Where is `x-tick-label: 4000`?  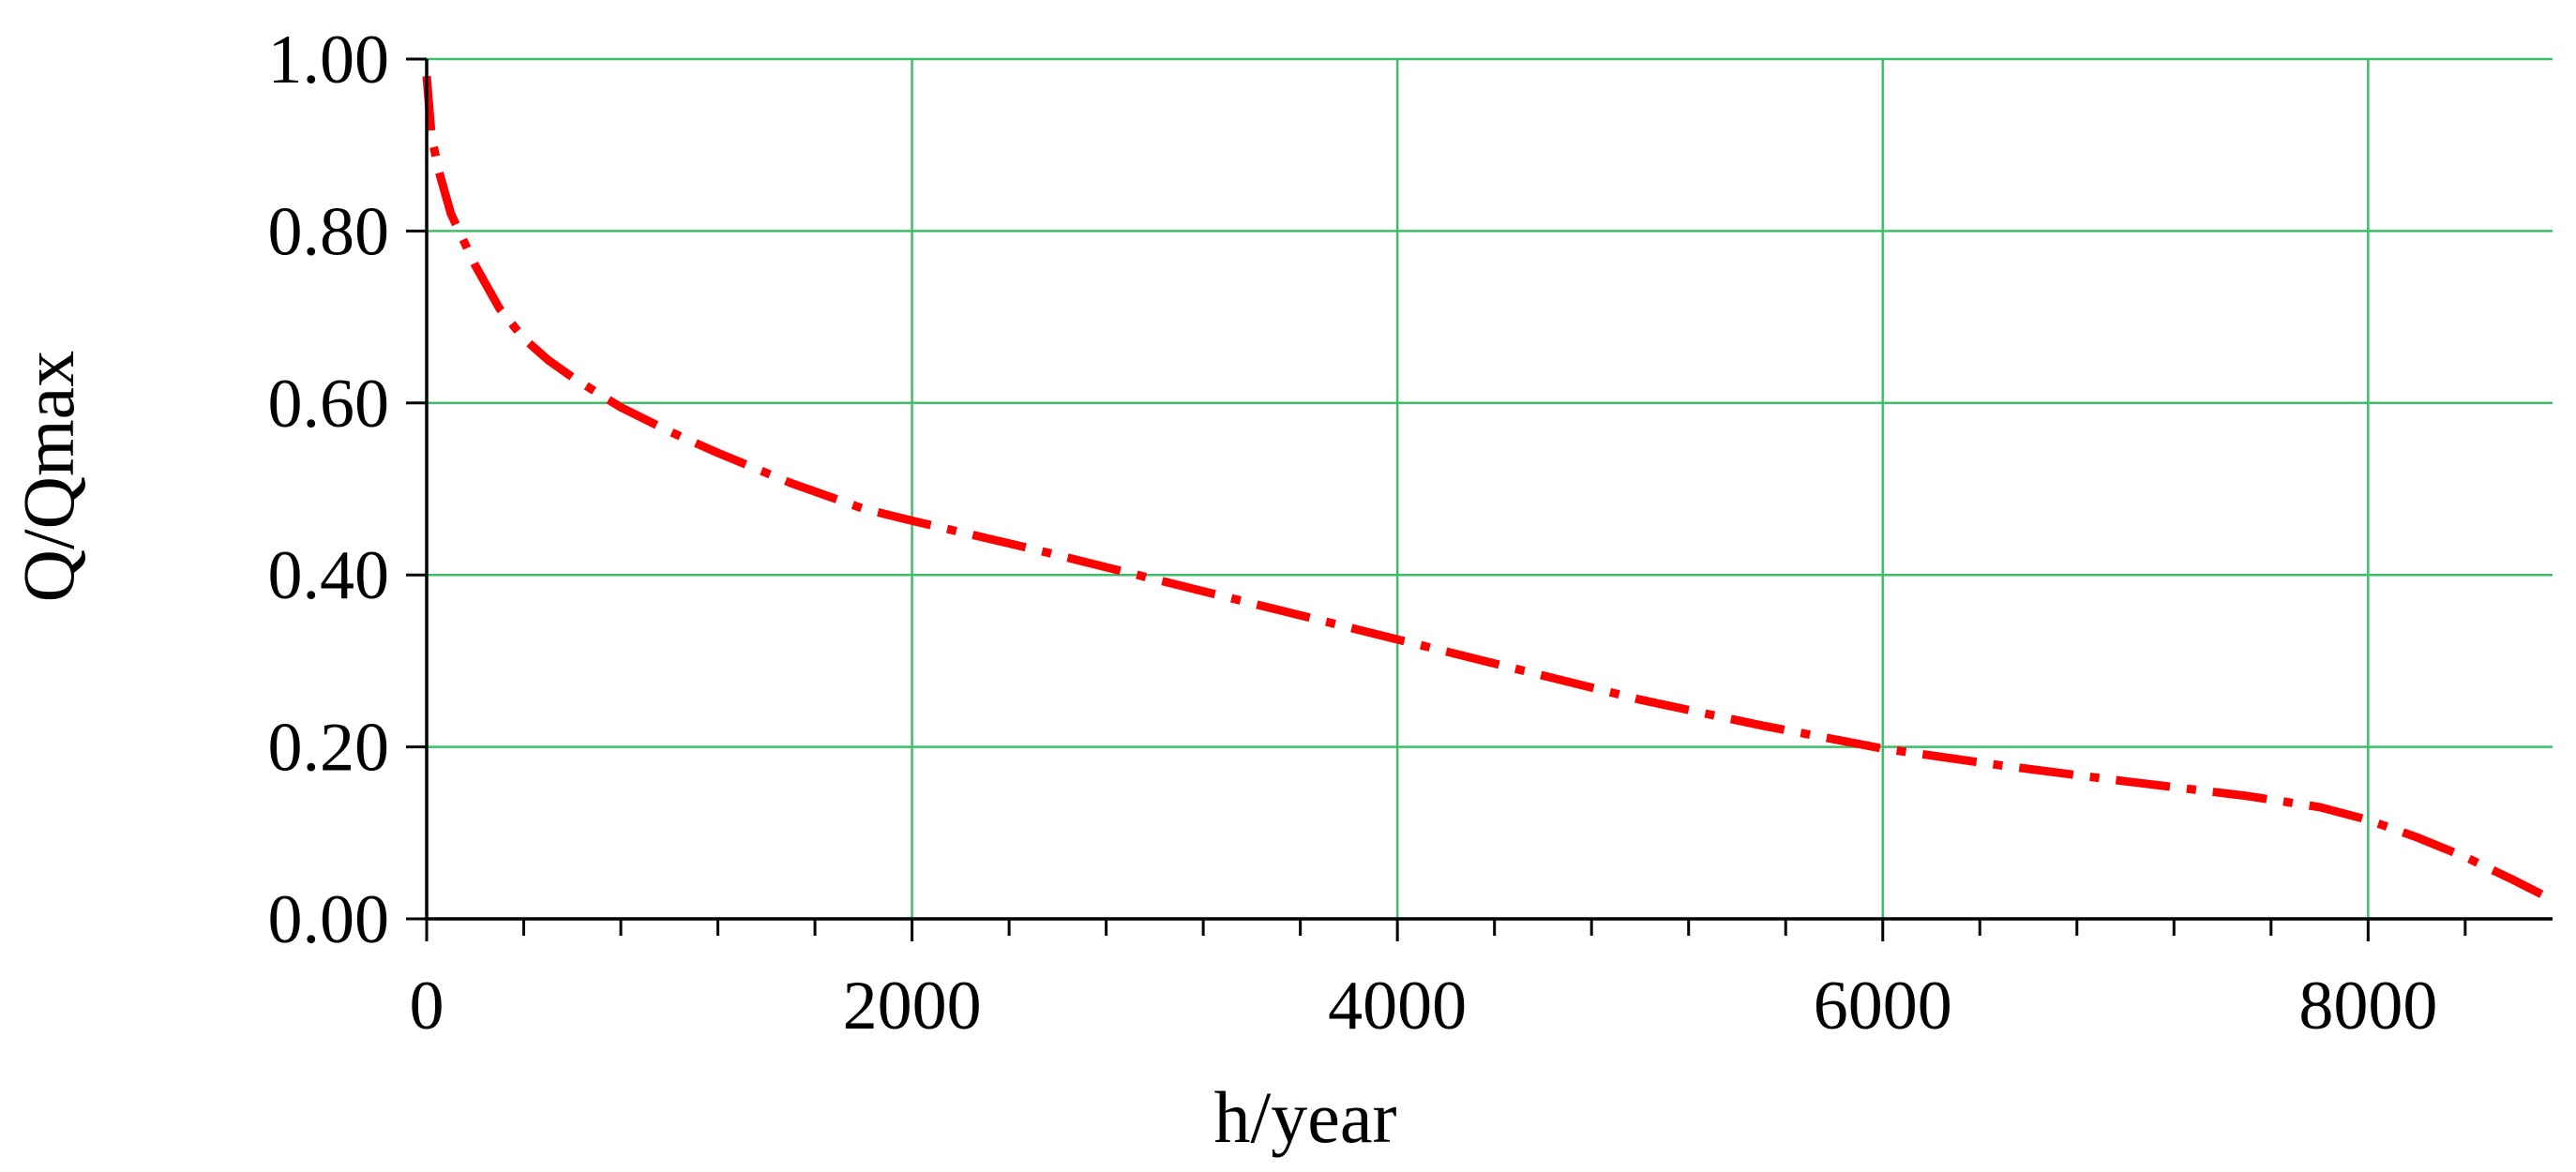 x-tick-label: 4000 is located at coordinates (1397, 1006).